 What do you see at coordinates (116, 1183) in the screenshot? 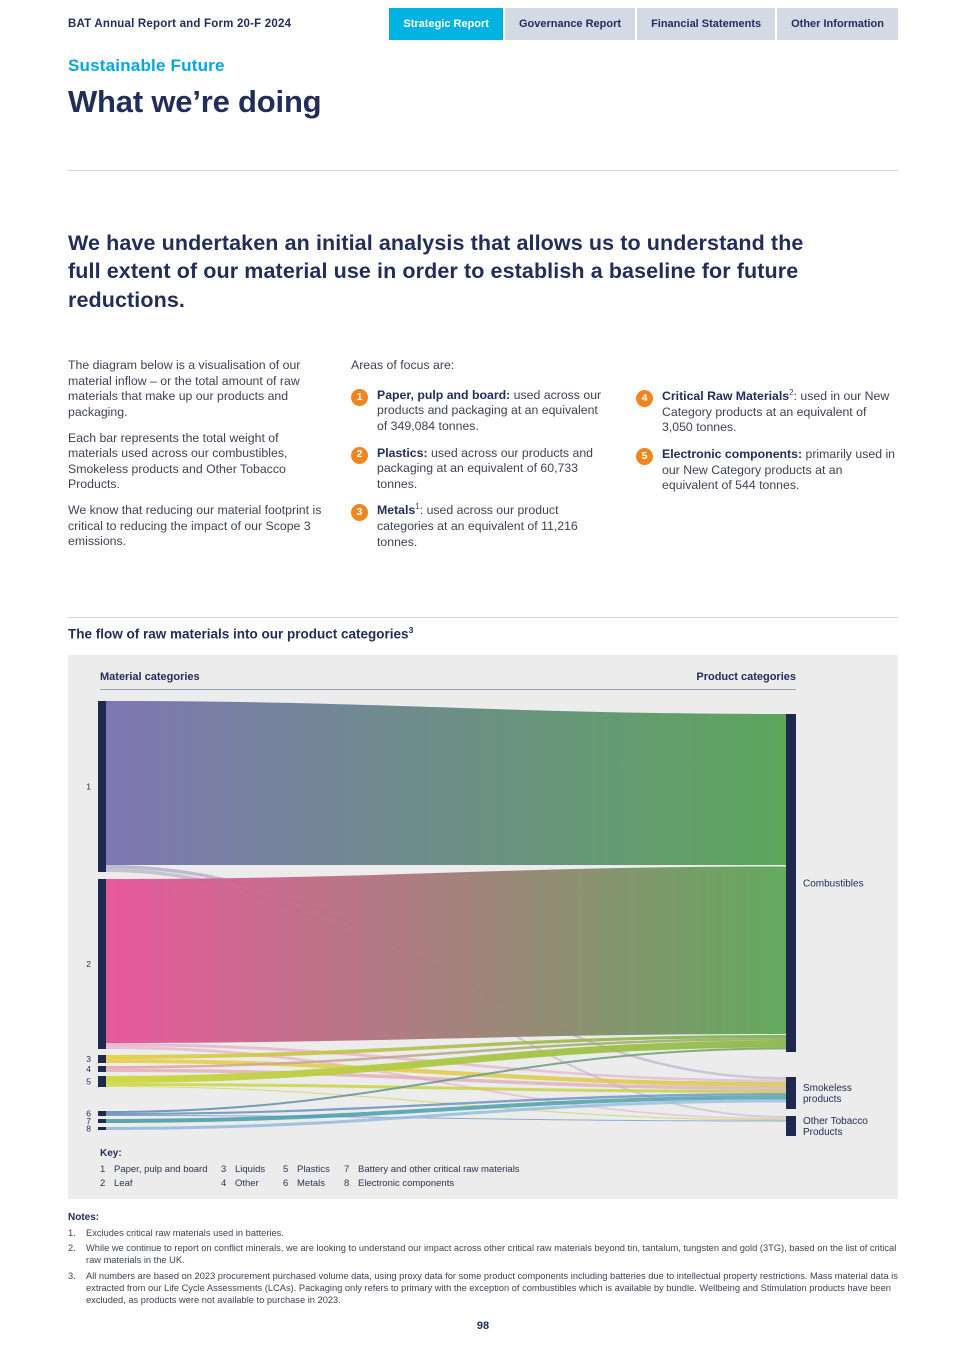
I see `key-entry: 2 Leaf` at bounding box center [116, 1183].